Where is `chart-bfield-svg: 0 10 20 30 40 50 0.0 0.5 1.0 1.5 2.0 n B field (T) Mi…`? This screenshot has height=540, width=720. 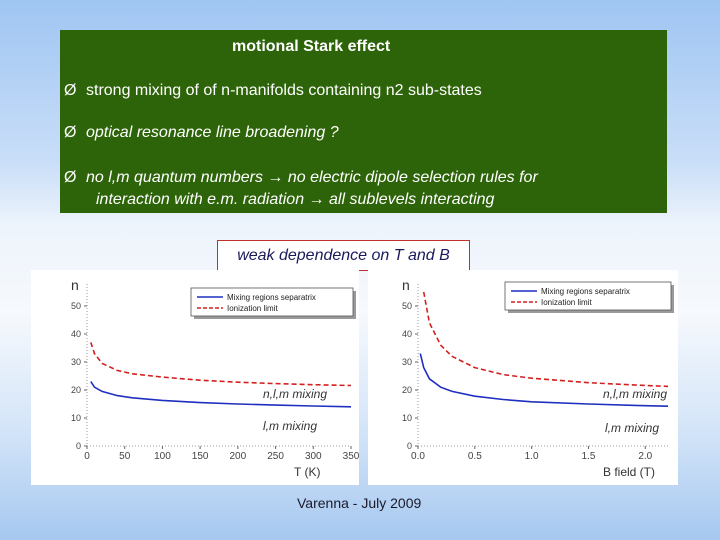
chart-bfield-svg: 0 10 20 30 40 50 0.0 0.5 1.0 1.5 2.0 n B field (T) Mi… is located at coordinates (538, 378).